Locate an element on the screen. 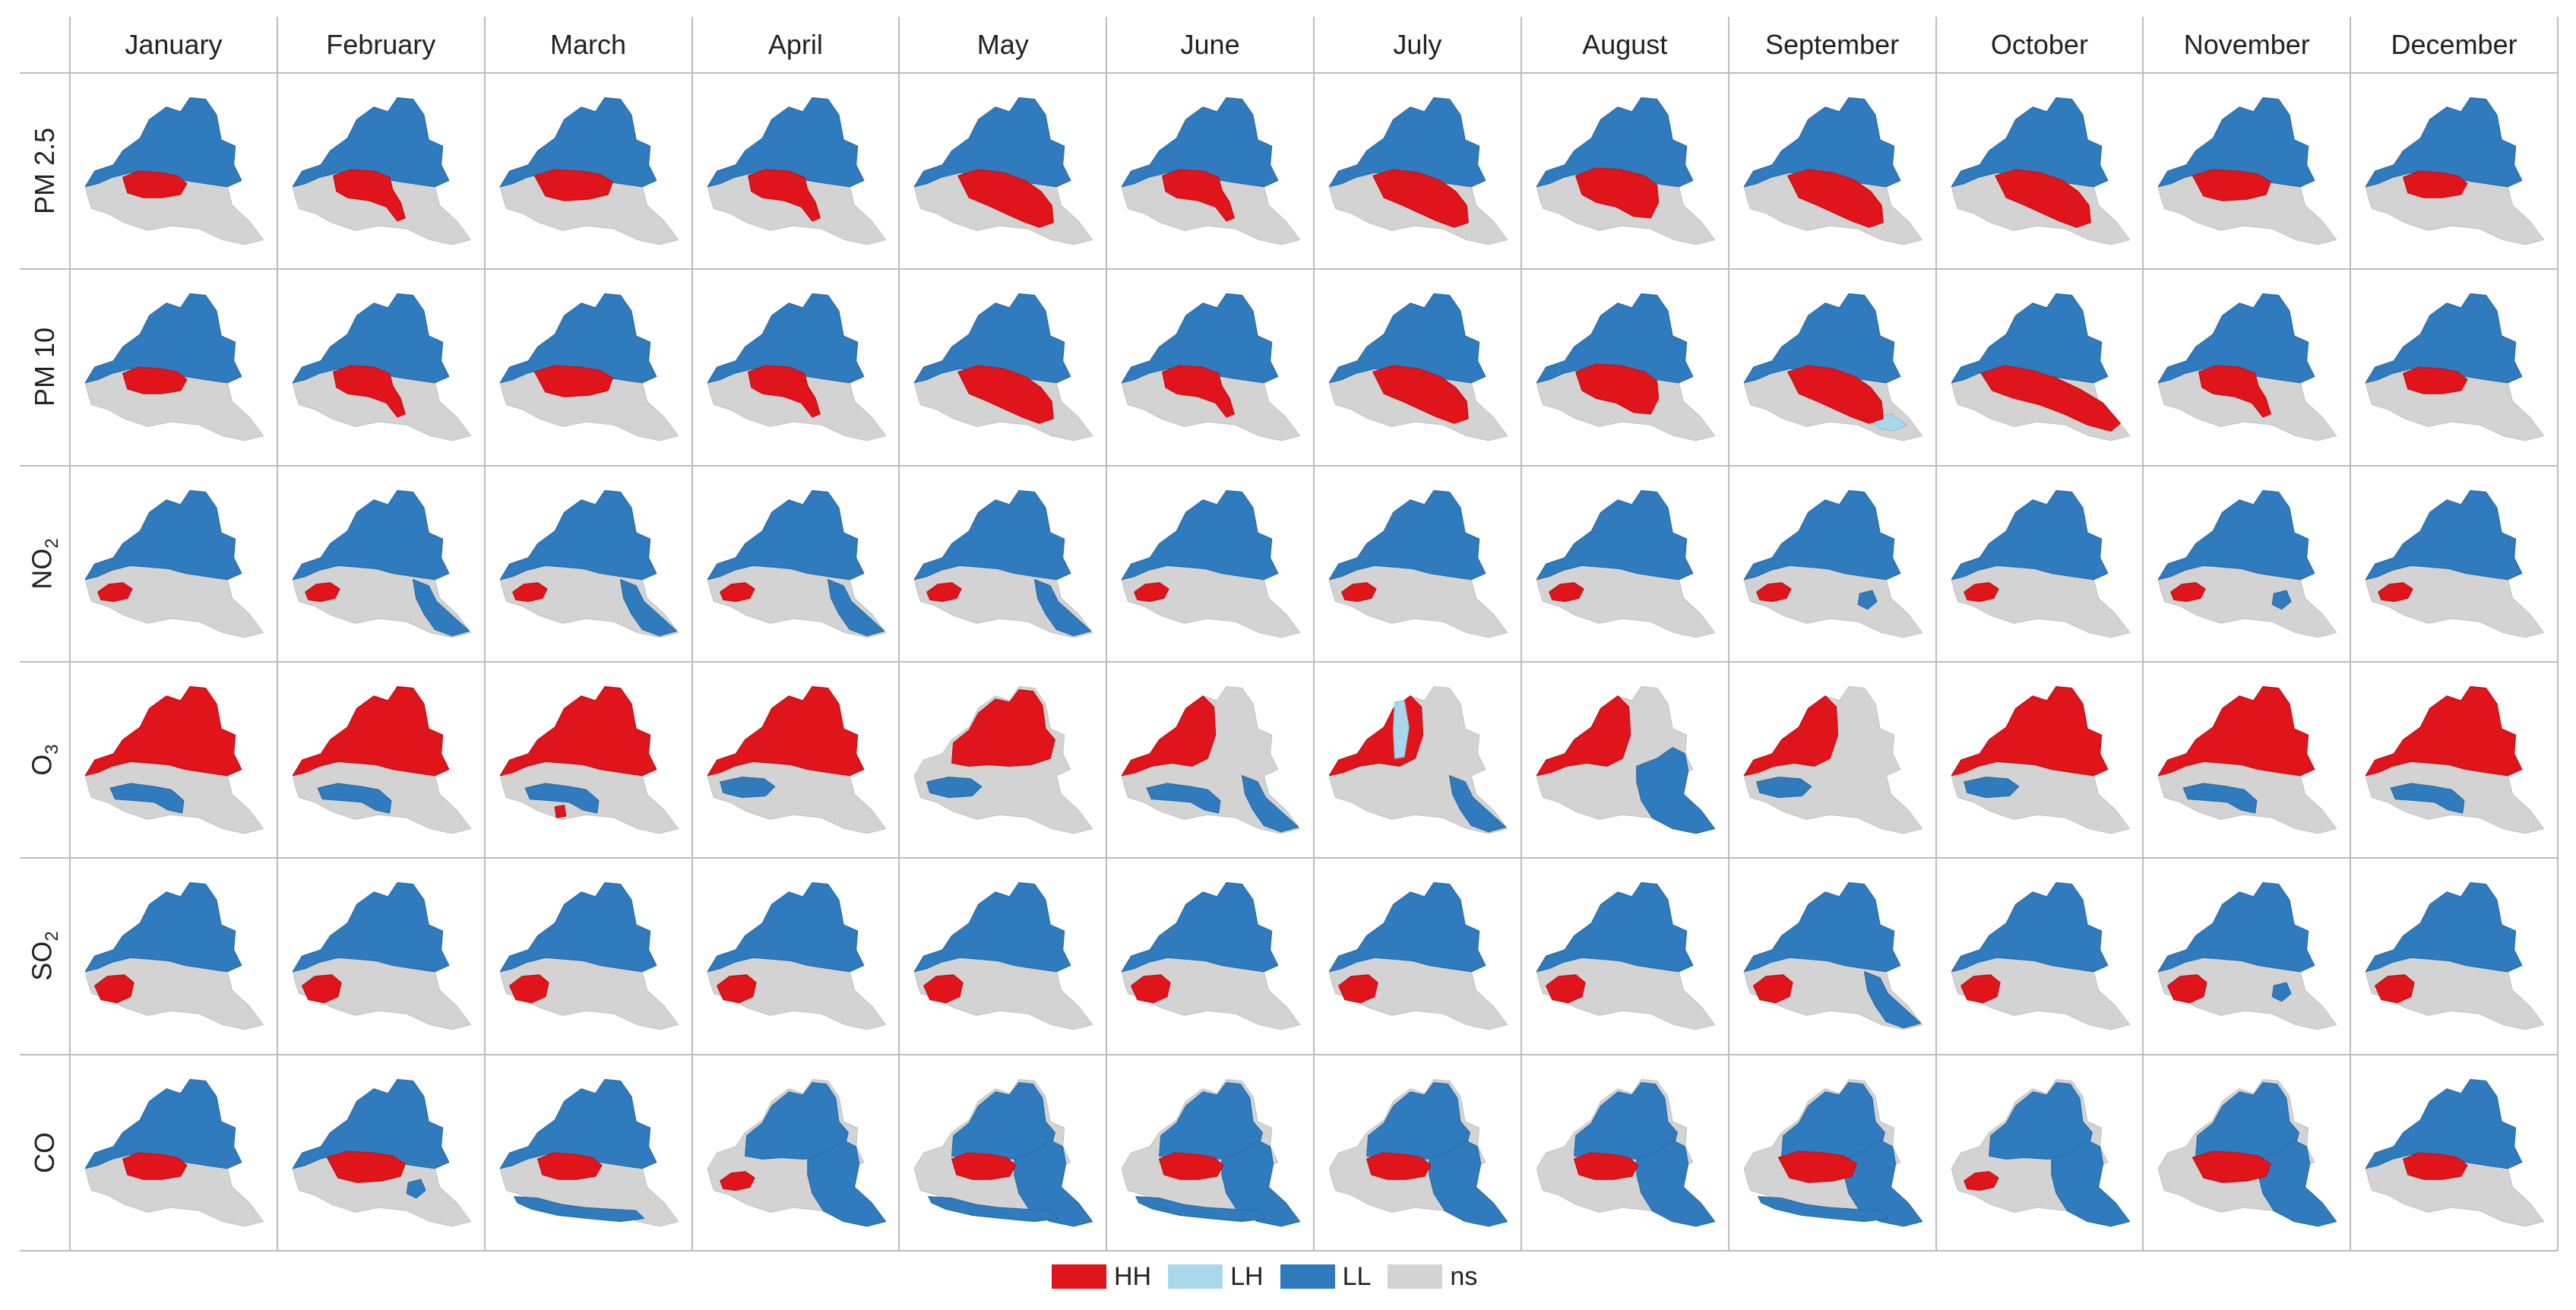 This screenshot has height=1310, width=2576. legend: HH LH LL ns is located at coordinates (1264, 1276).